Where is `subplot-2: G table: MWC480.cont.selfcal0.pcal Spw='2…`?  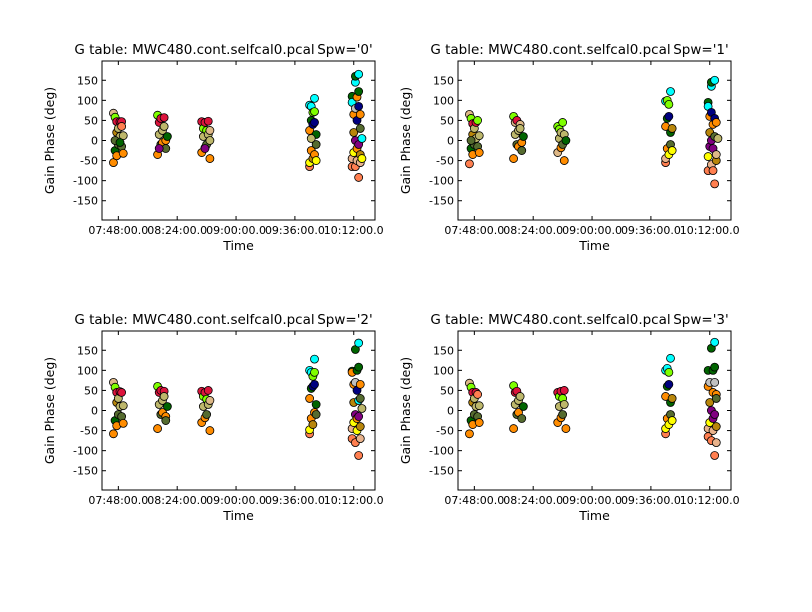 subplot-2: G table: MWC480.cont.selfcal0.pcal Spw='2… is located at coordinates (213, 417).